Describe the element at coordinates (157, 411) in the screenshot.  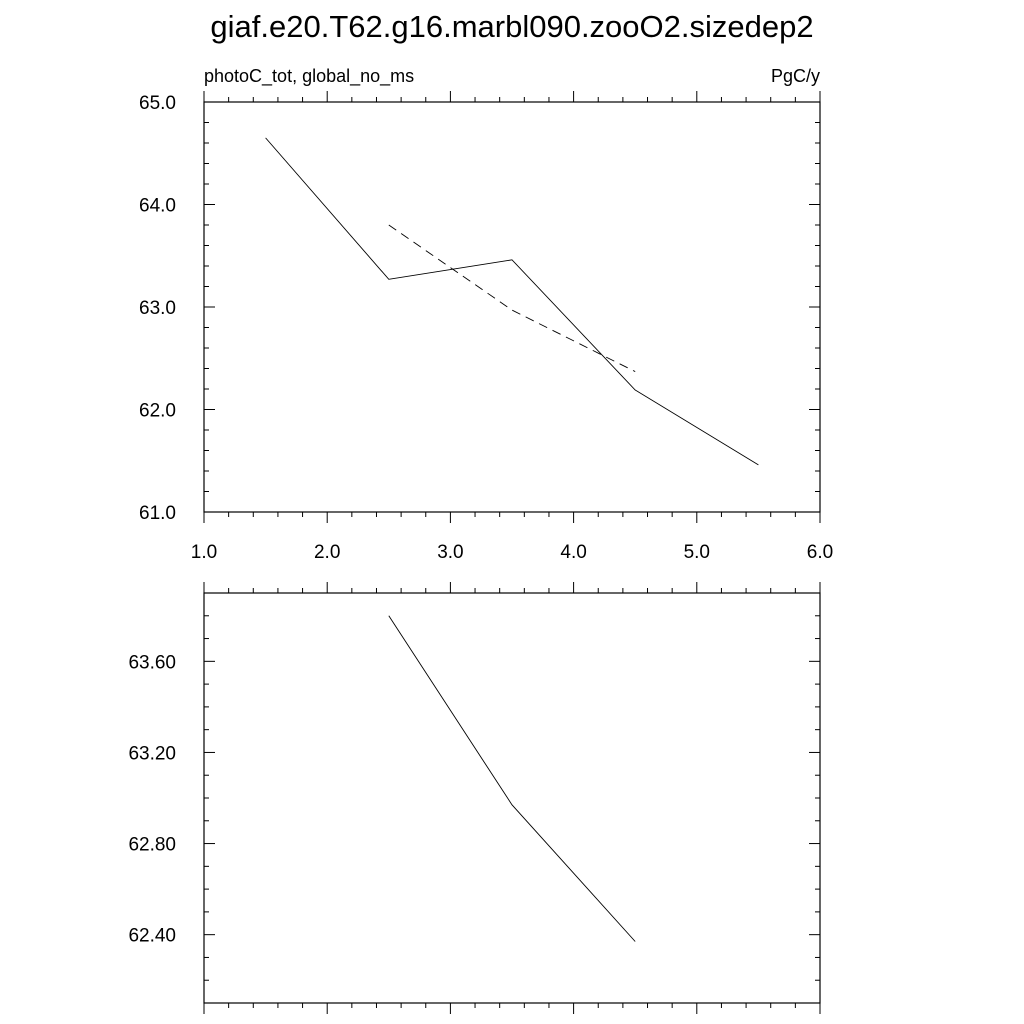
I see `y-tick-label: 62.0` at that location.